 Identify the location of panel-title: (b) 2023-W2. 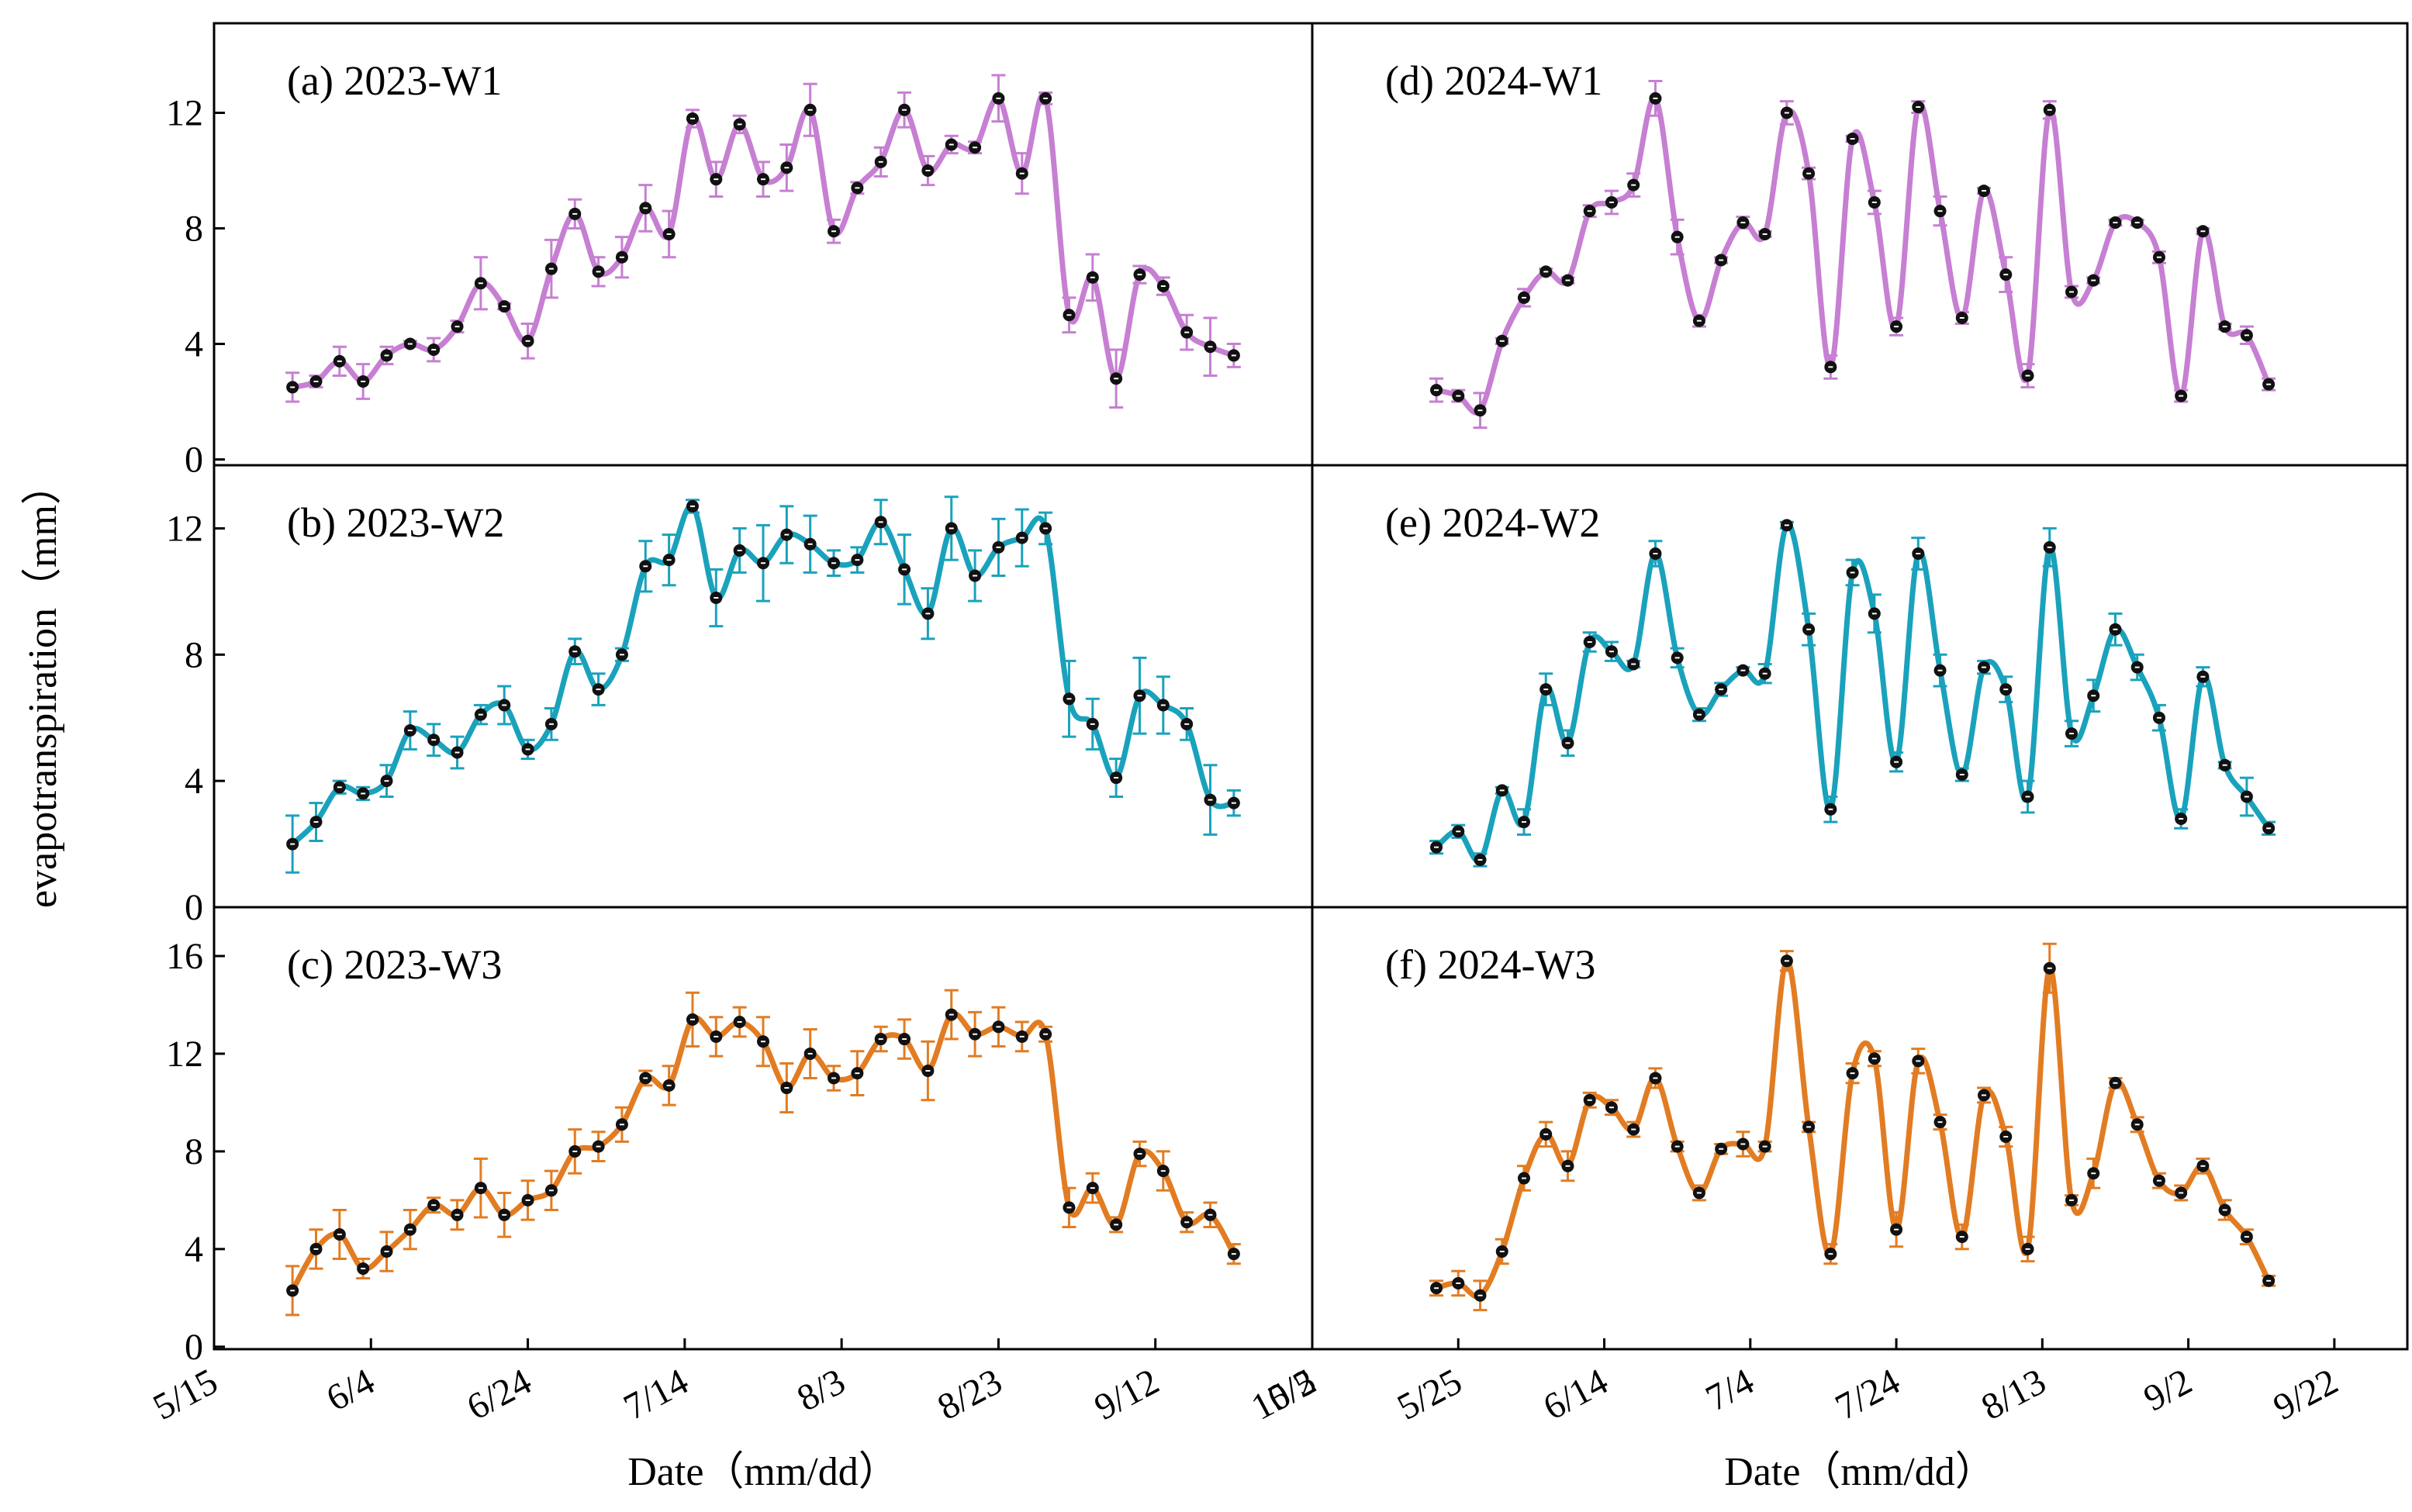
(395, 522).